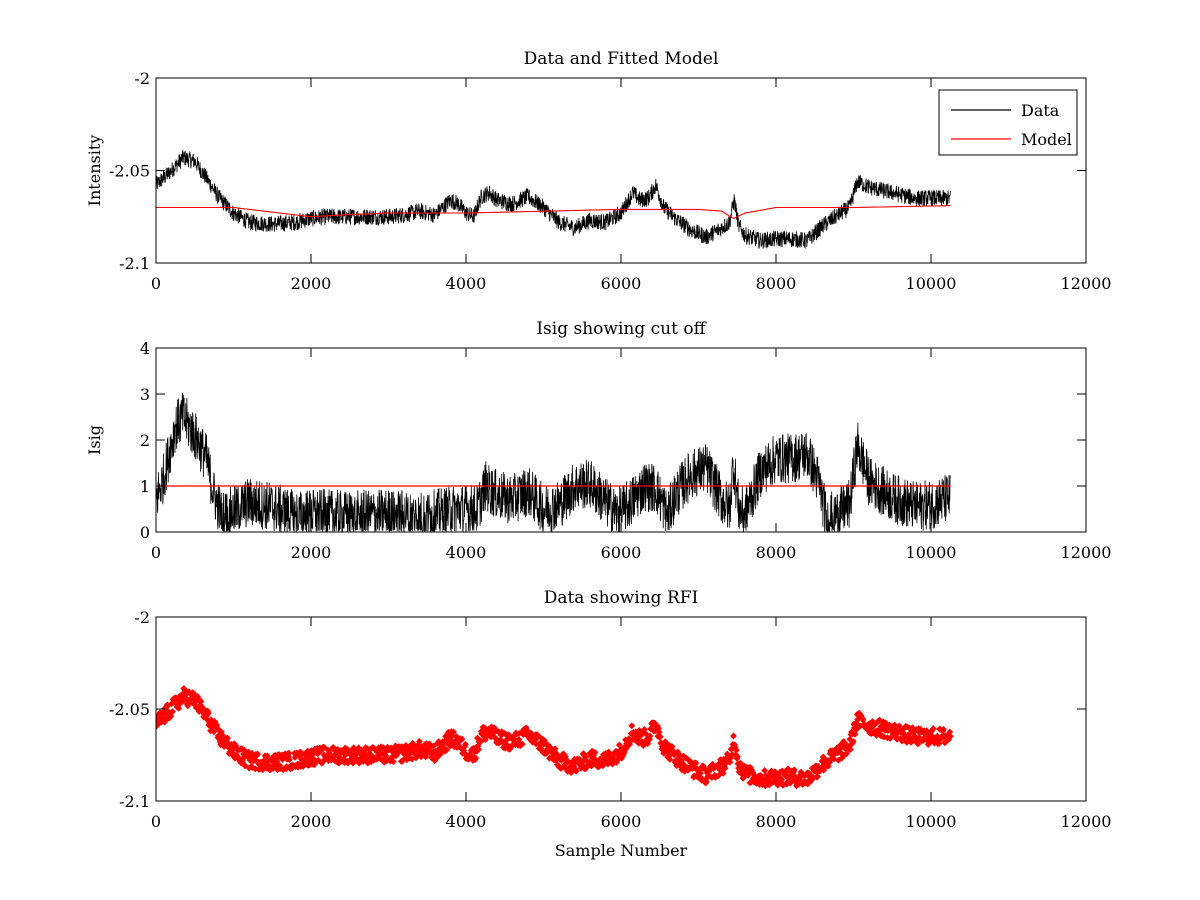  Describe the element at coordinates (931, 821) in the screenshot. I see `x-tick-label: 10000` at that location.